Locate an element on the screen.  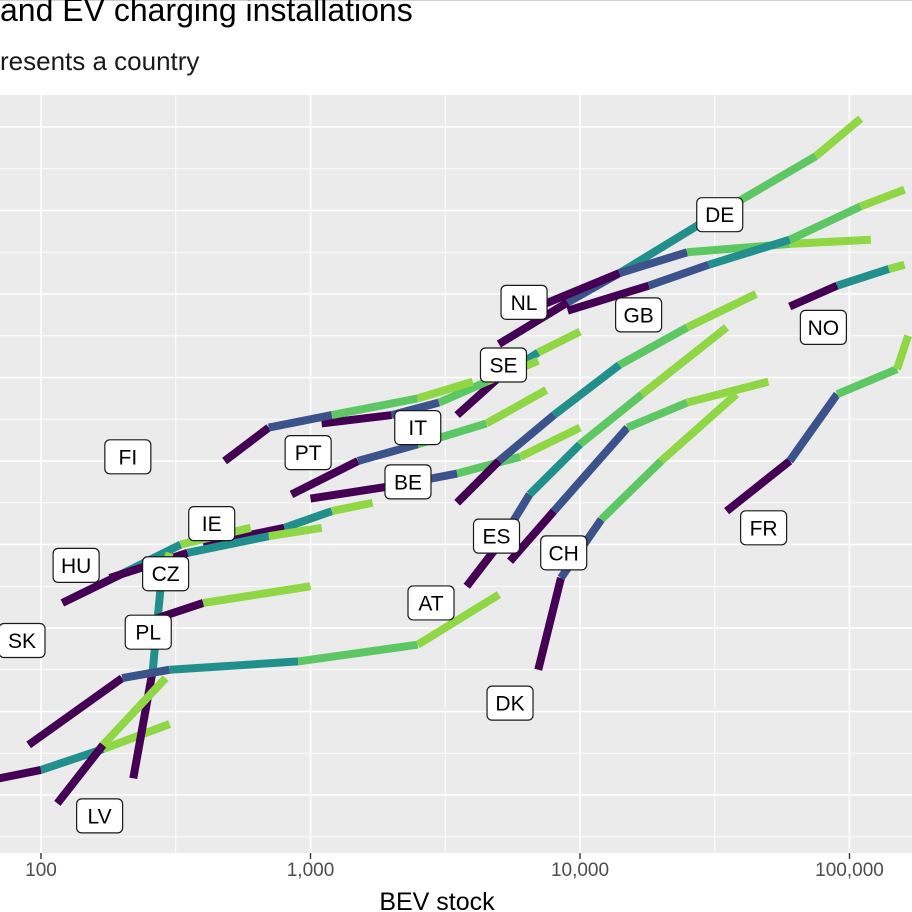
label-text: BE is located at coordinates (408, 482).